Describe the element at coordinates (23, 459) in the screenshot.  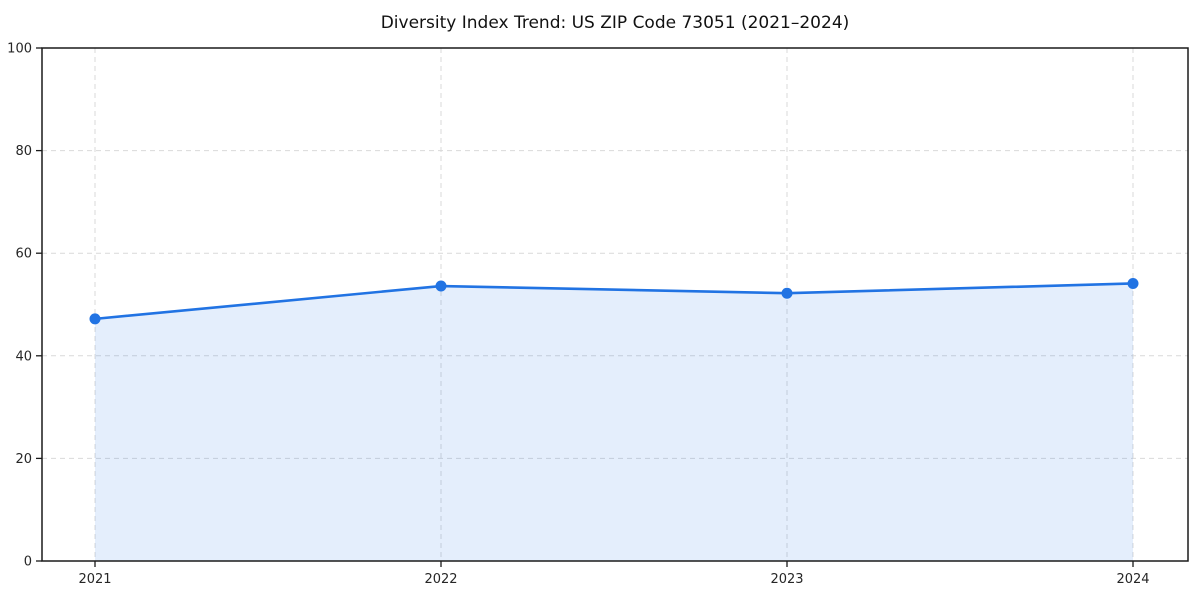
I see `y-tick-label: 20` at that location.